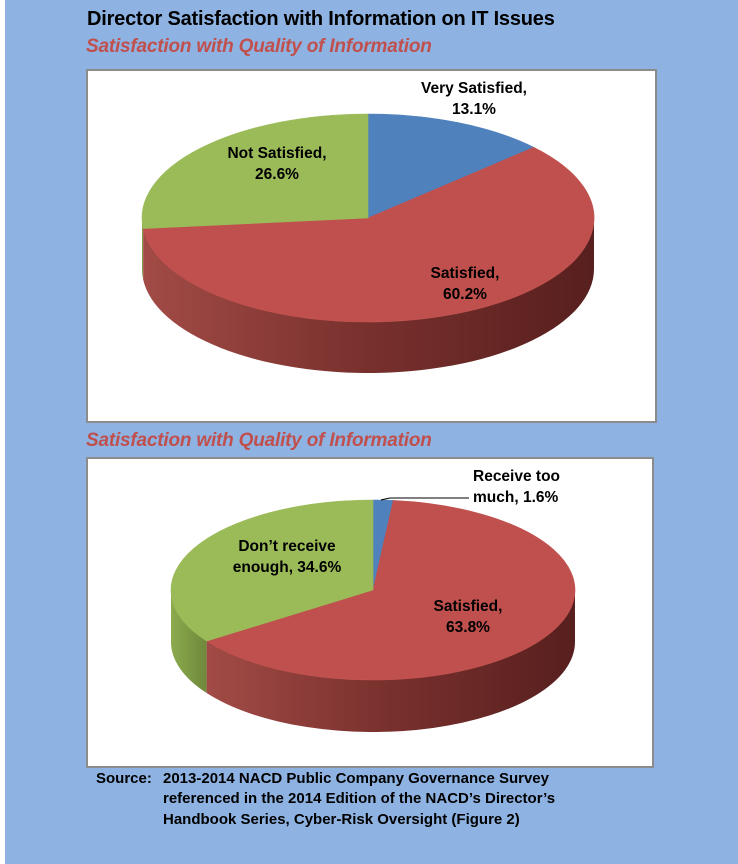  Describe the element at coordinates (259, 46) in the screenshot. I see `chart-subtitle-top: Satisfaction with Quality of Information` at that location.